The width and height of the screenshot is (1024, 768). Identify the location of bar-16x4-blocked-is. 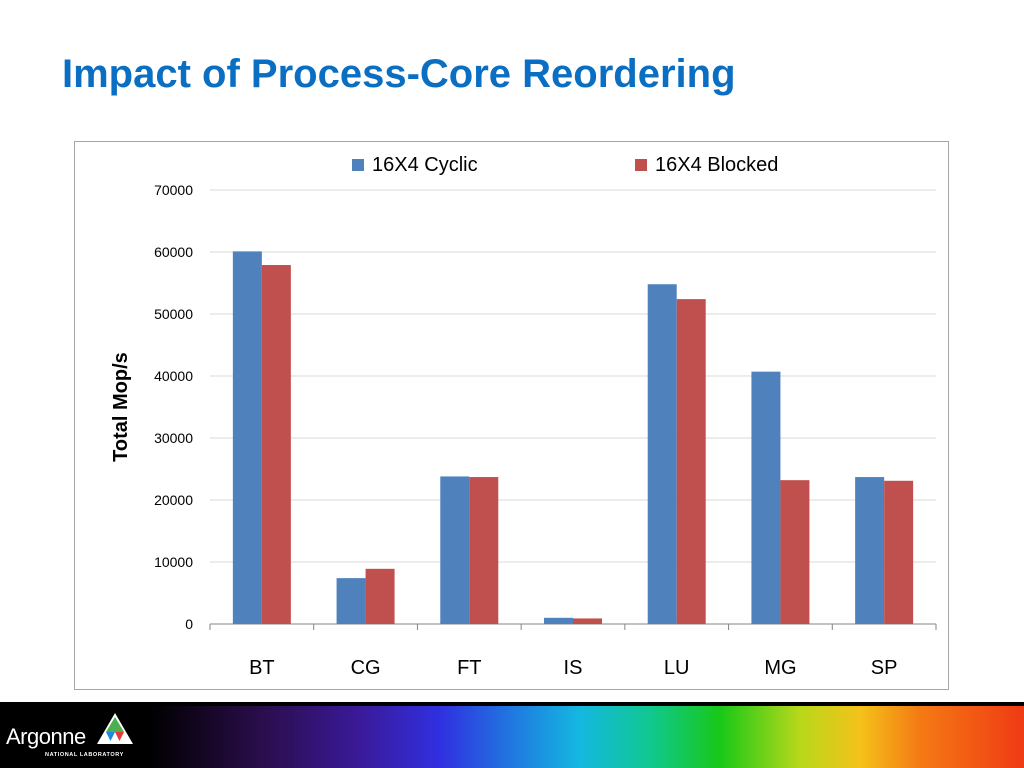
(587, 621).